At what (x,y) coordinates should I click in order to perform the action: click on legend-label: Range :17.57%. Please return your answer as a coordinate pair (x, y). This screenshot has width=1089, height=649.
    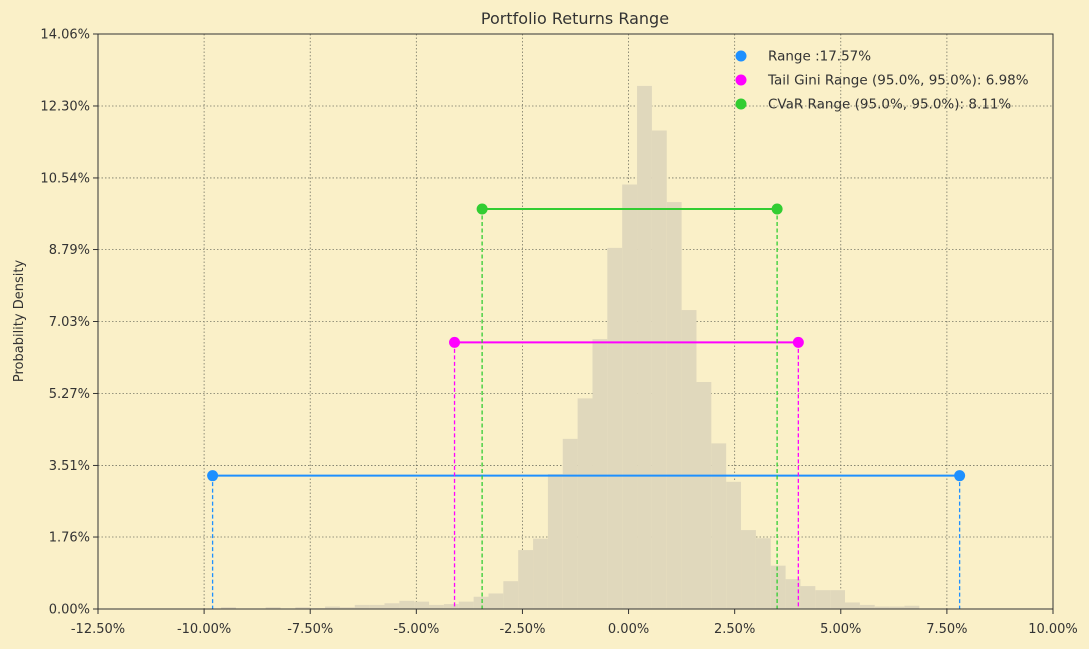
    Looking at the image, I should click on (819, 57).